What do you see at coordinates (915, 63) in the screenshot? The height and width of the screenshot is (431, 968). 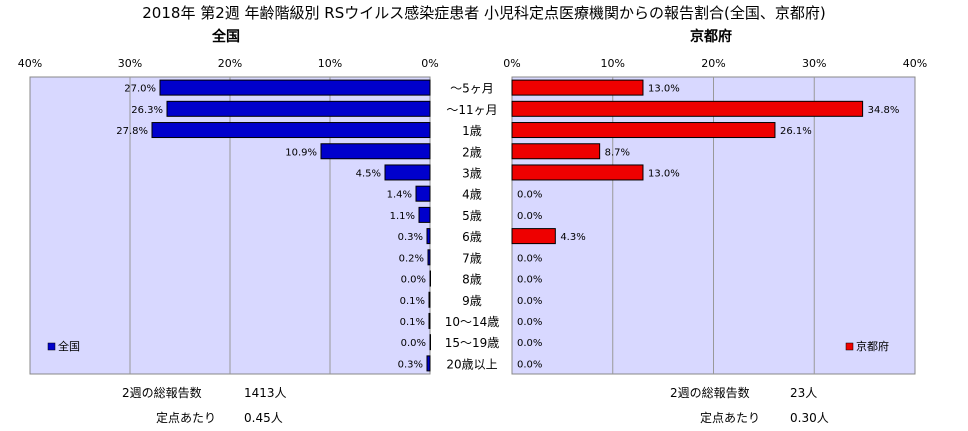 I see `right-x-tick-label: 40%` at bounding box center [915, 63].